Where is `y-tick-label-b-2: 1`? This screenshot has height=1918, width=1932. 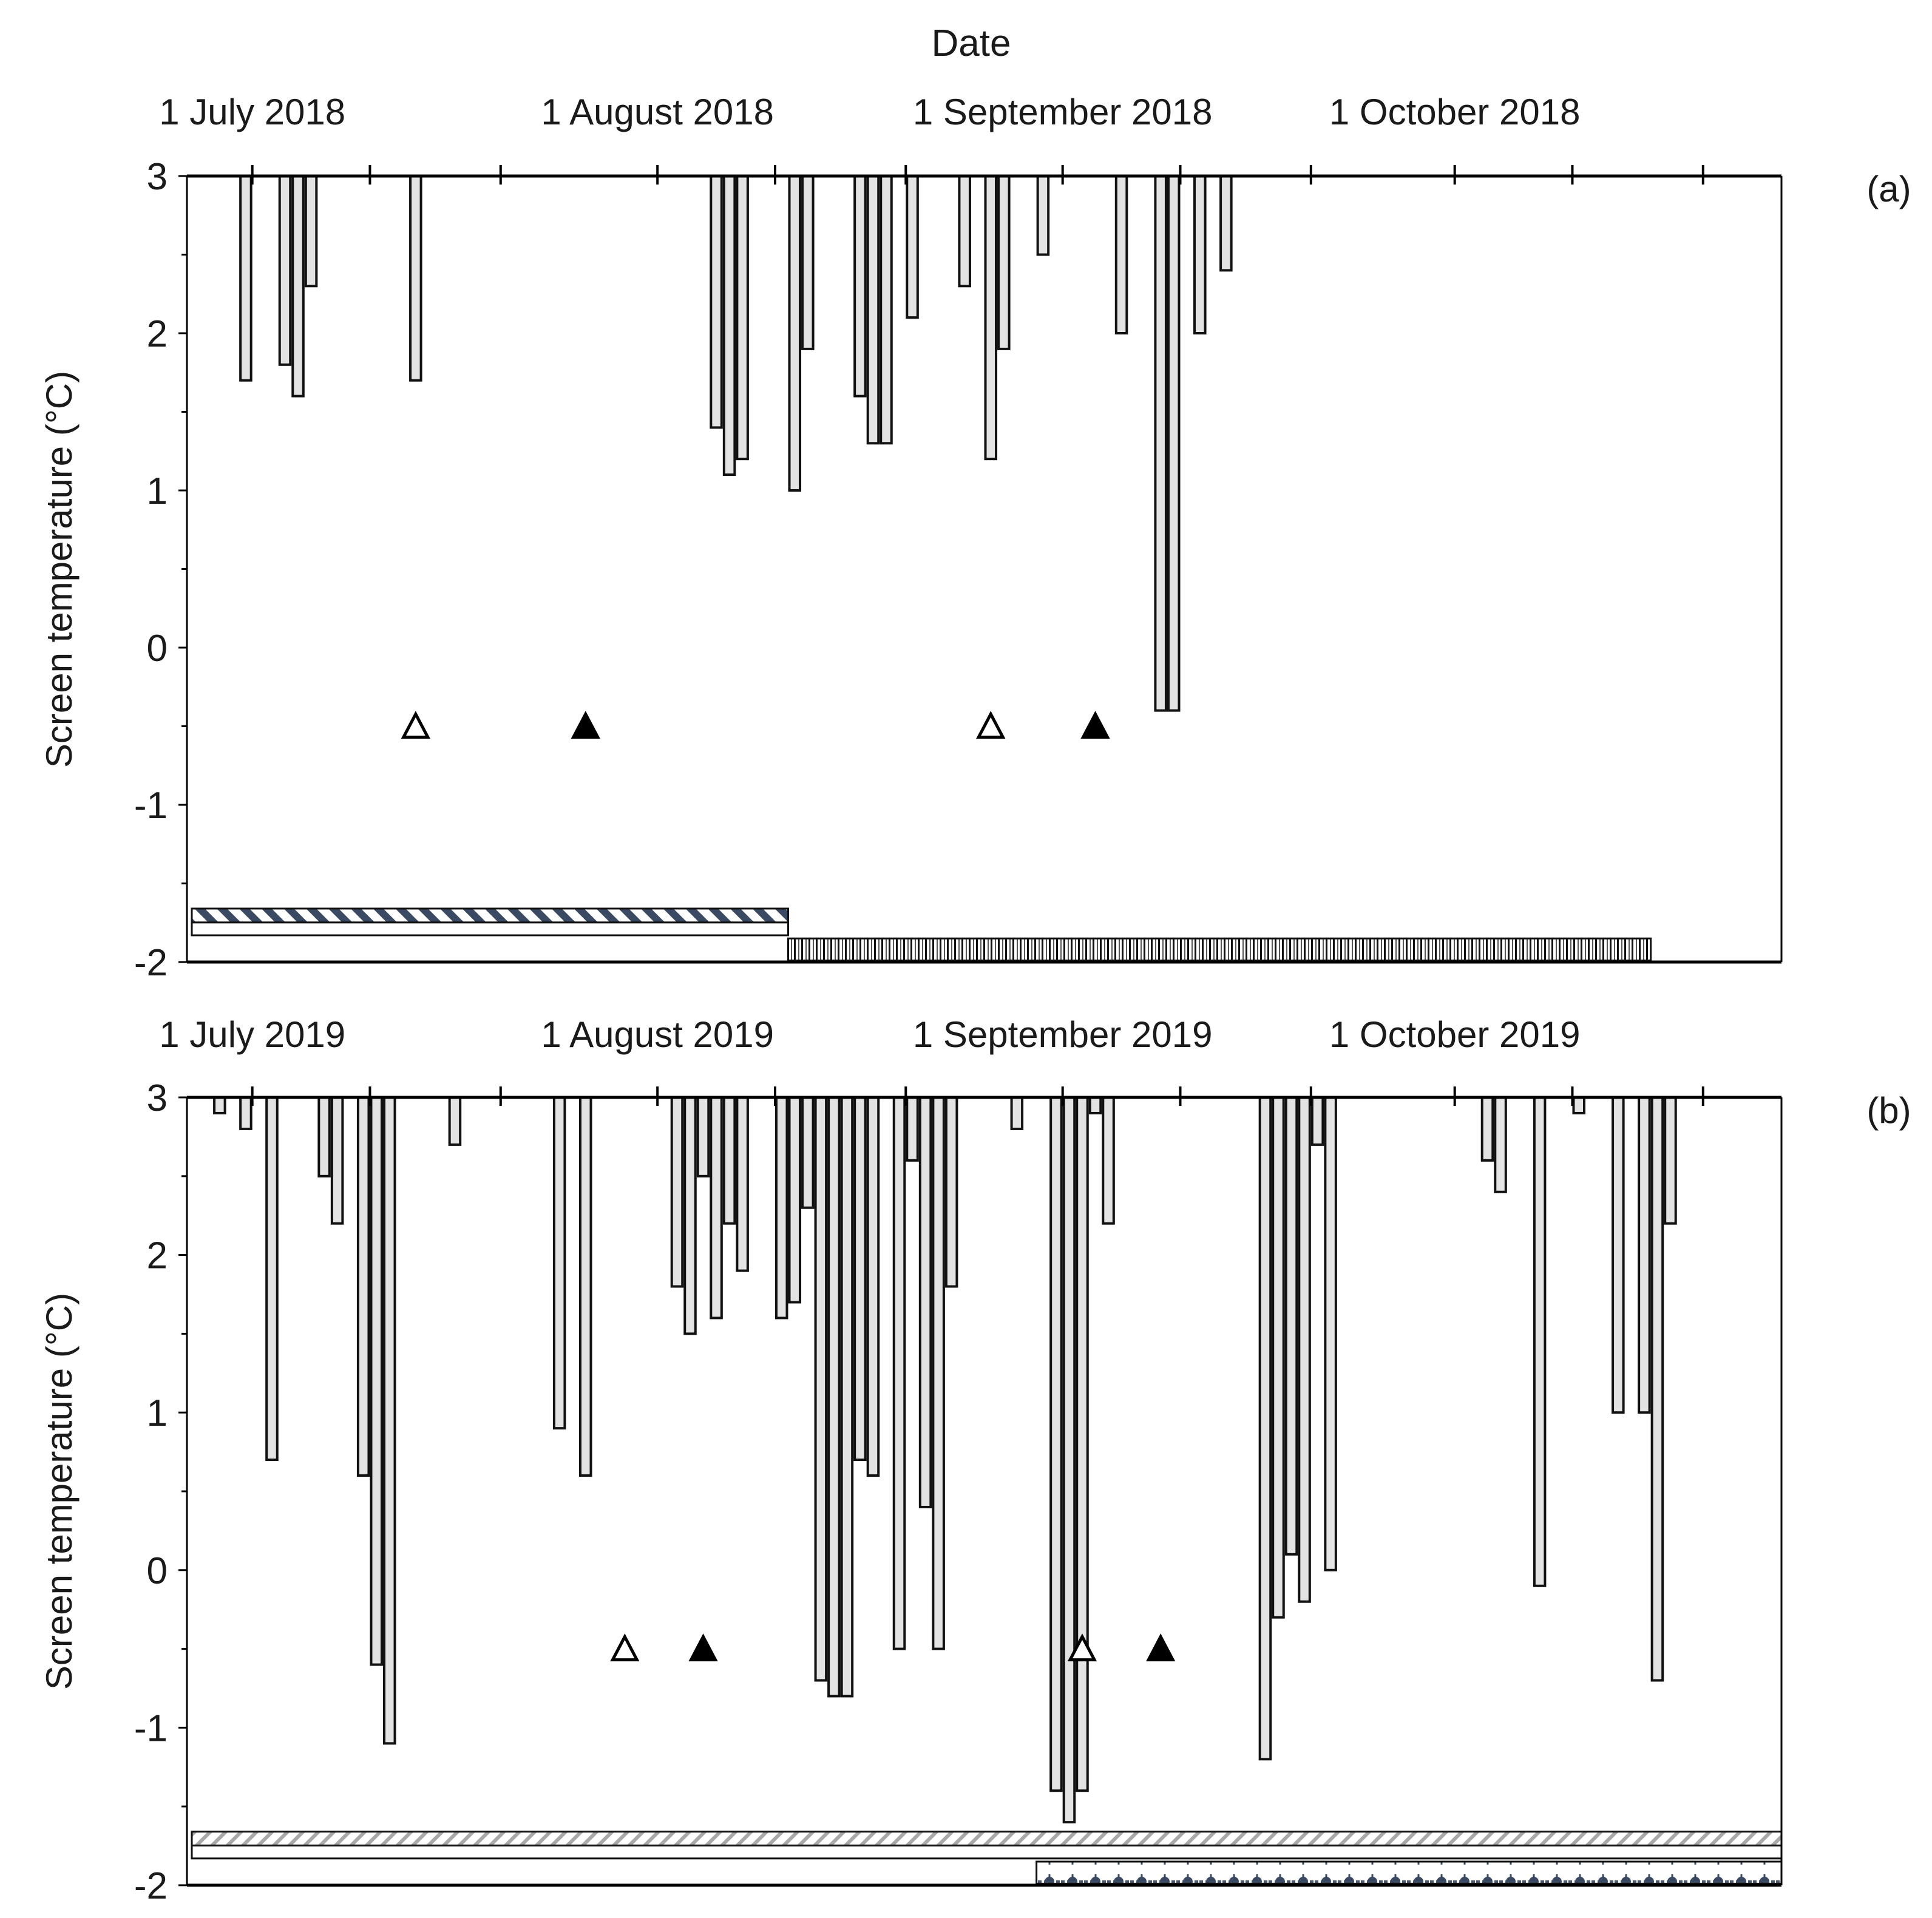
y-tick-label-b-2: 1 is located at coordinates (158, 1413).